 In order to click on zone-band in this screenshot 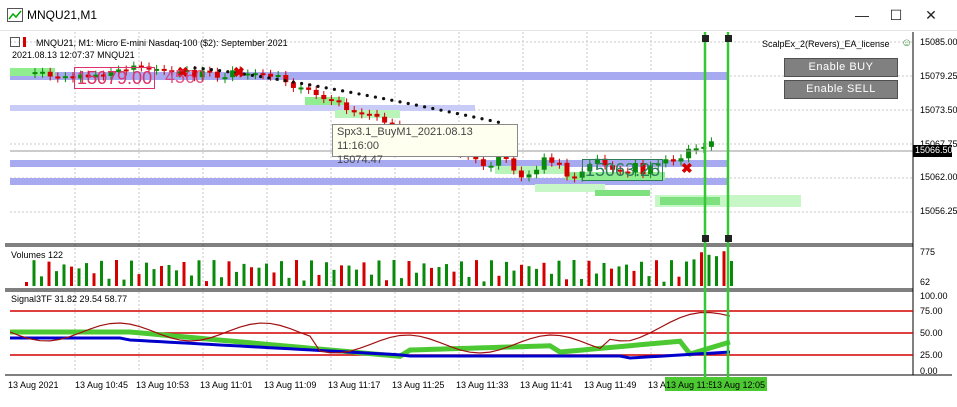, I will do `click(242, 108)`.